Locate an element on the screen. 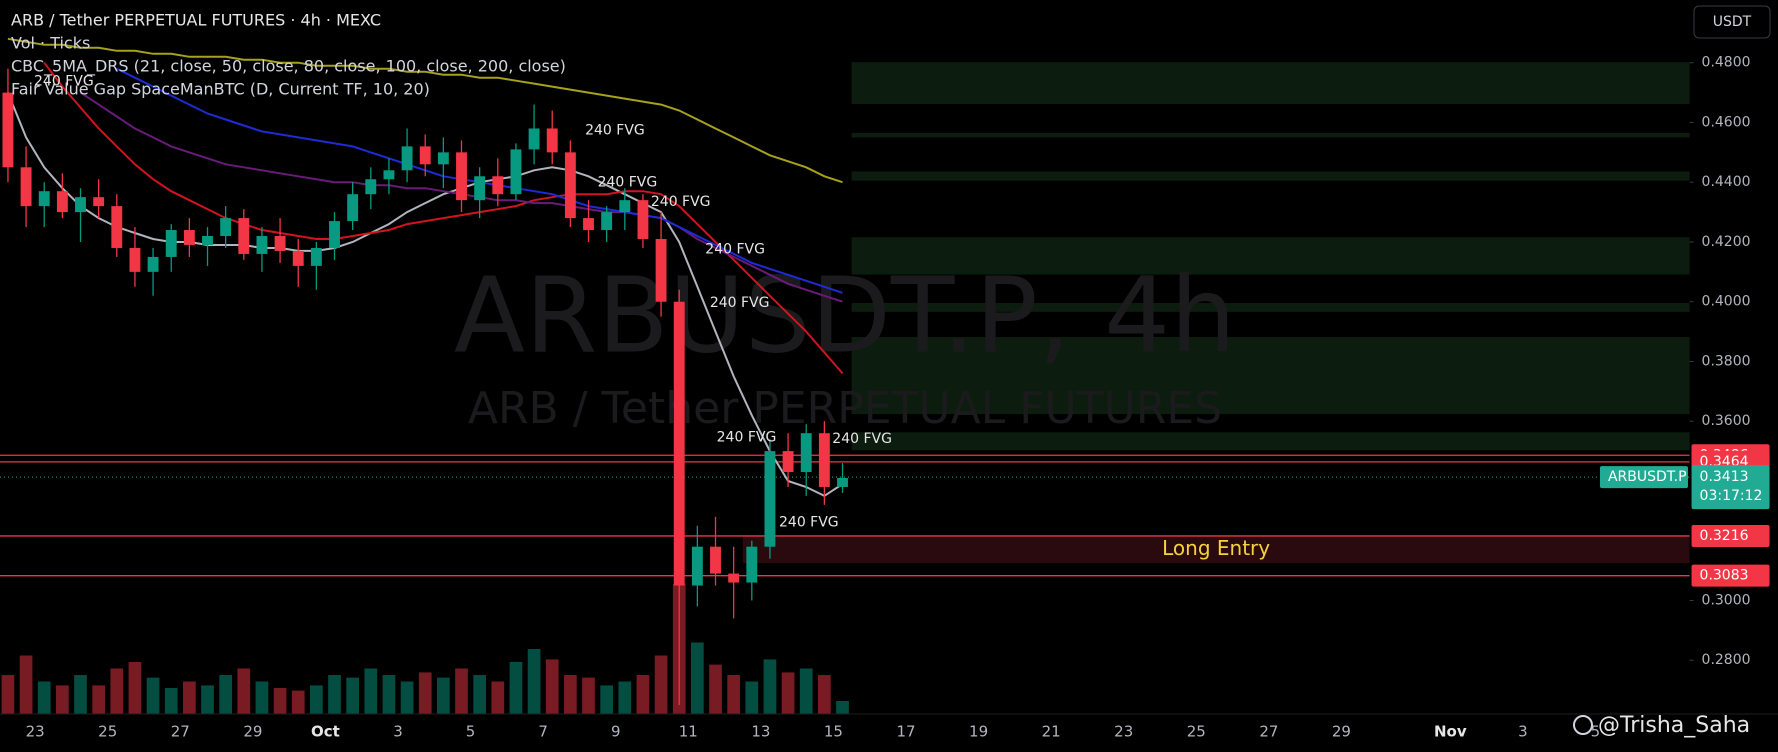 This screenshot has width=1778, height=752. y-tick-label: 0.2800 is located at coordinates (1726, 660).